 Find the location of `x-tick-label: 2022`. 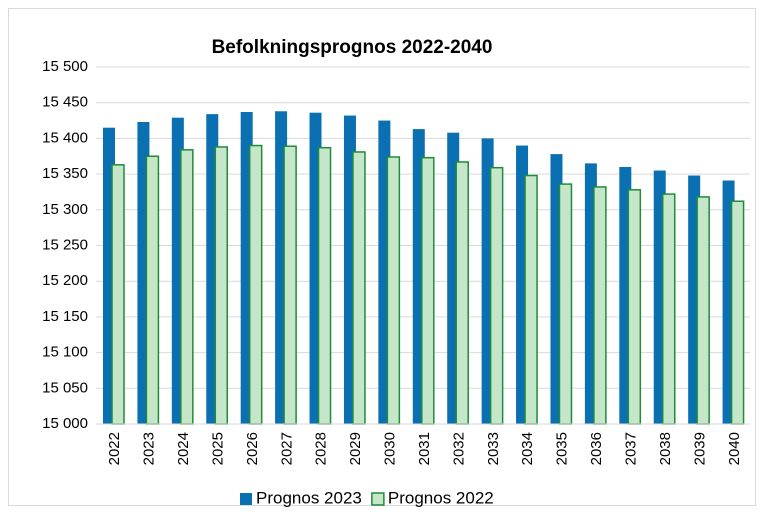

x-tick-label: 2022 is located at coordinates (114, 448).